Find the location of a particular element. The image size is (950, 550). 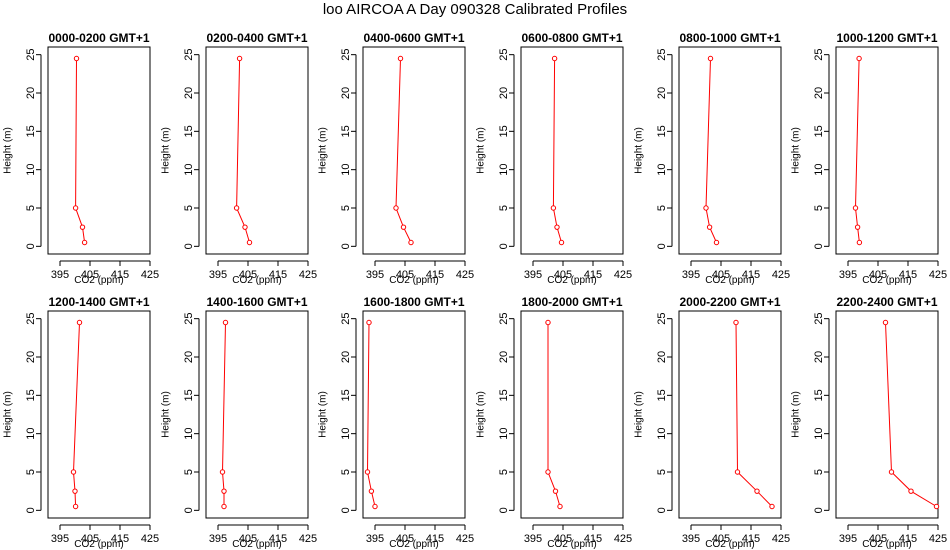

panel-title: 0400-0600 GMT+1 is located at coordinates (413, 38).